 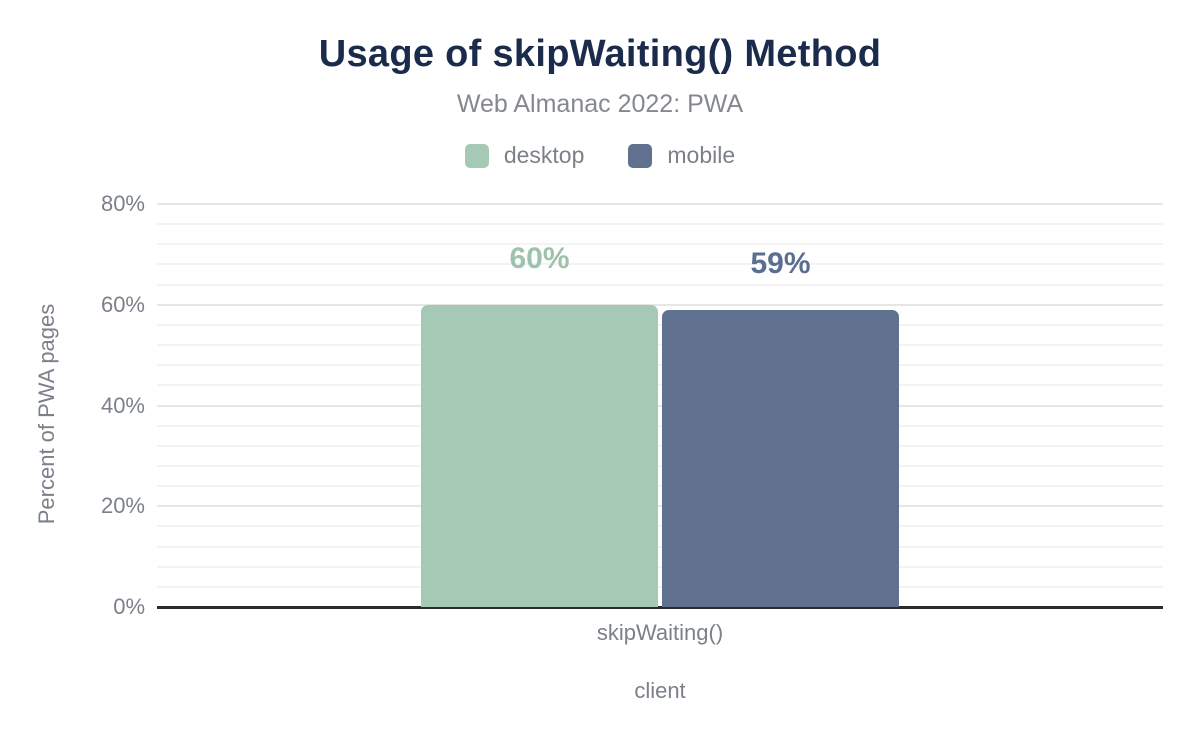 I want to click on y-tick-label: 60%, so click(x=122, y=304).